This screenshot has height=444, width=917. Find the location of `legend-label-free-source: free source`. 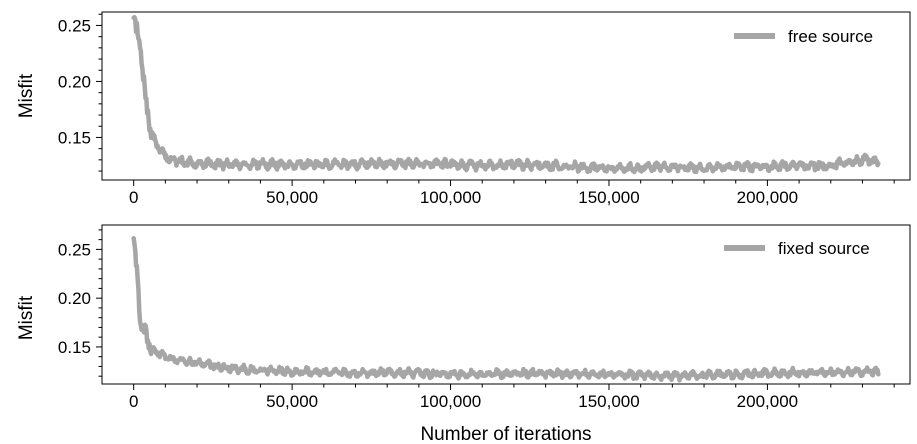

legend-label-free-source: free source is located at coordinates (830, 36).